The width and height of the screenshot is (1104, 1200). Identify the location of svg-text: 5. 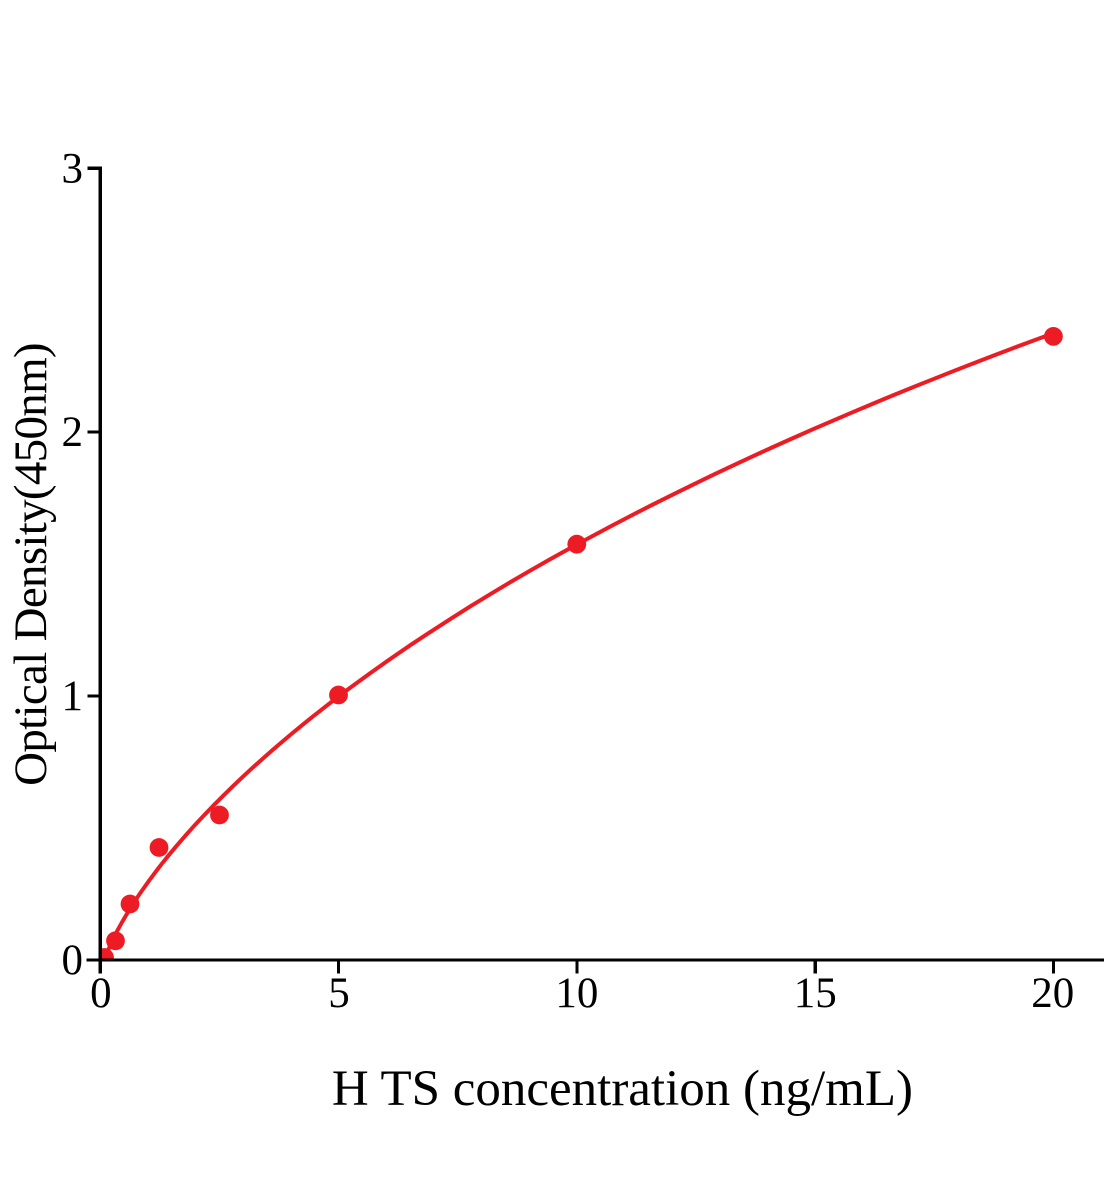
(339, 993).